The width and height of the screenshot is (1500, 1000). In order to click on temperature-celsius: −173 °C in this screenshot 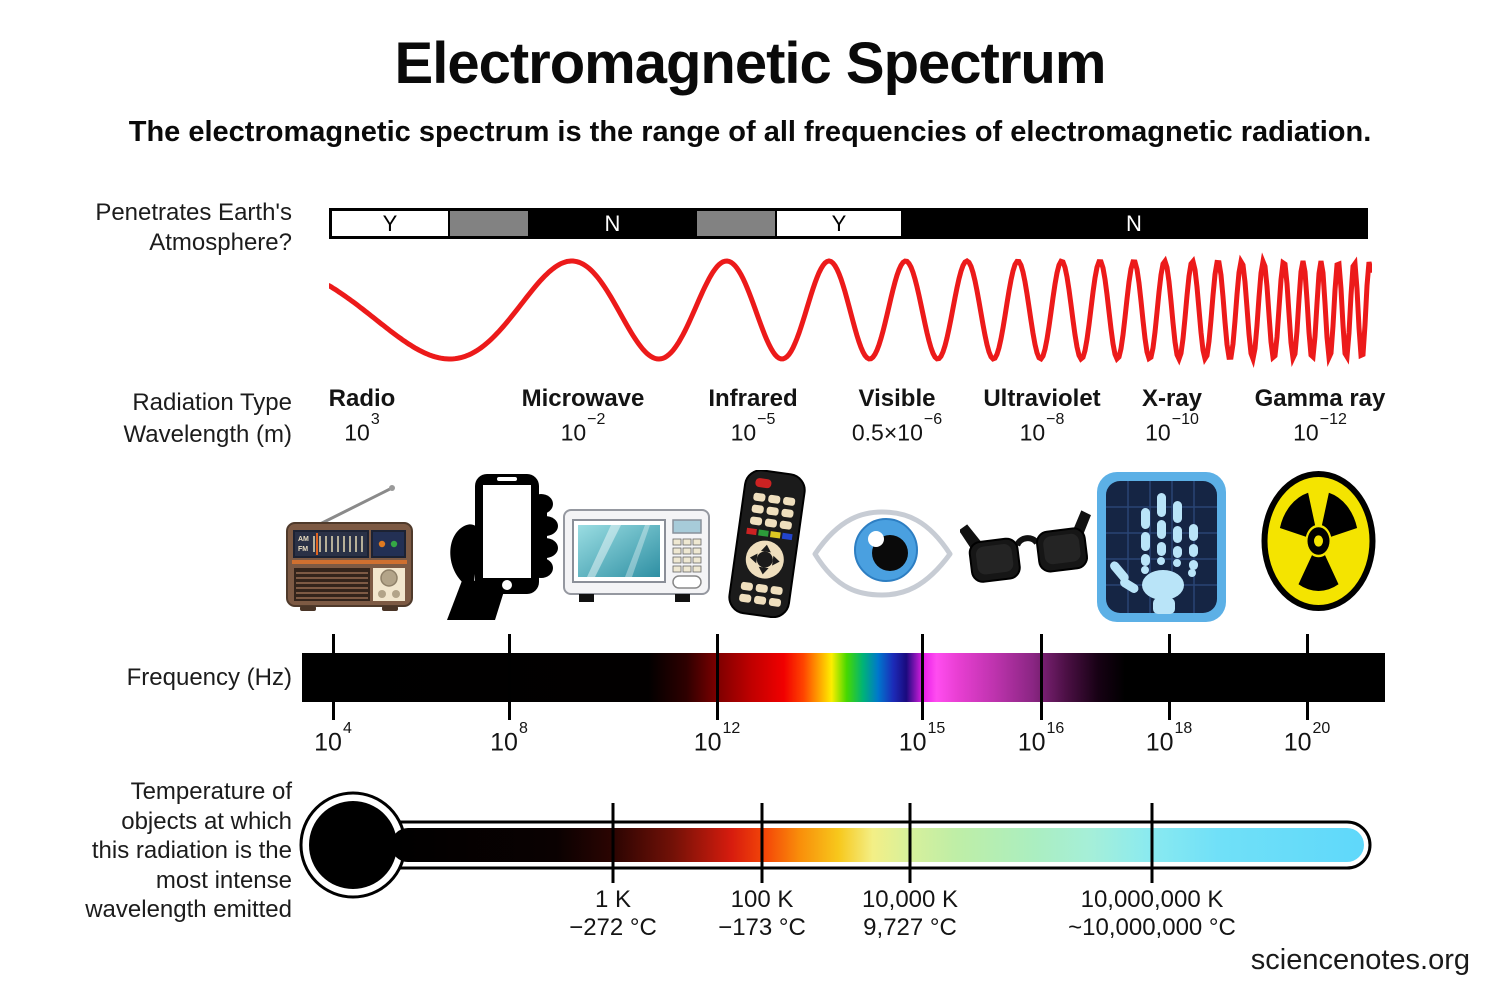, I will do `click(762, 927)`.